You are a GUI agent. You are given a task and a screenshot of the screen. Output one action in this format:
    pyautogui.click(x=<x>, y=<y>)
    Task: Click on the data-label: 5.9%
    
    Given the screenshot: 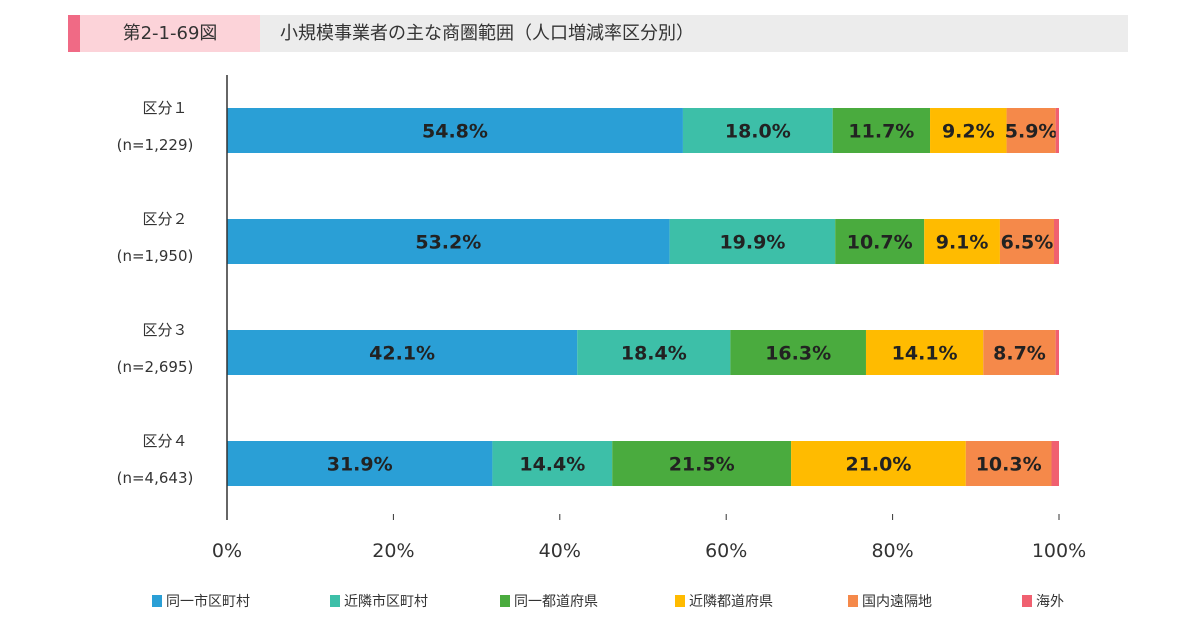 What is the action you would take?
    pyautogui.click(x=1031, y=132)
    